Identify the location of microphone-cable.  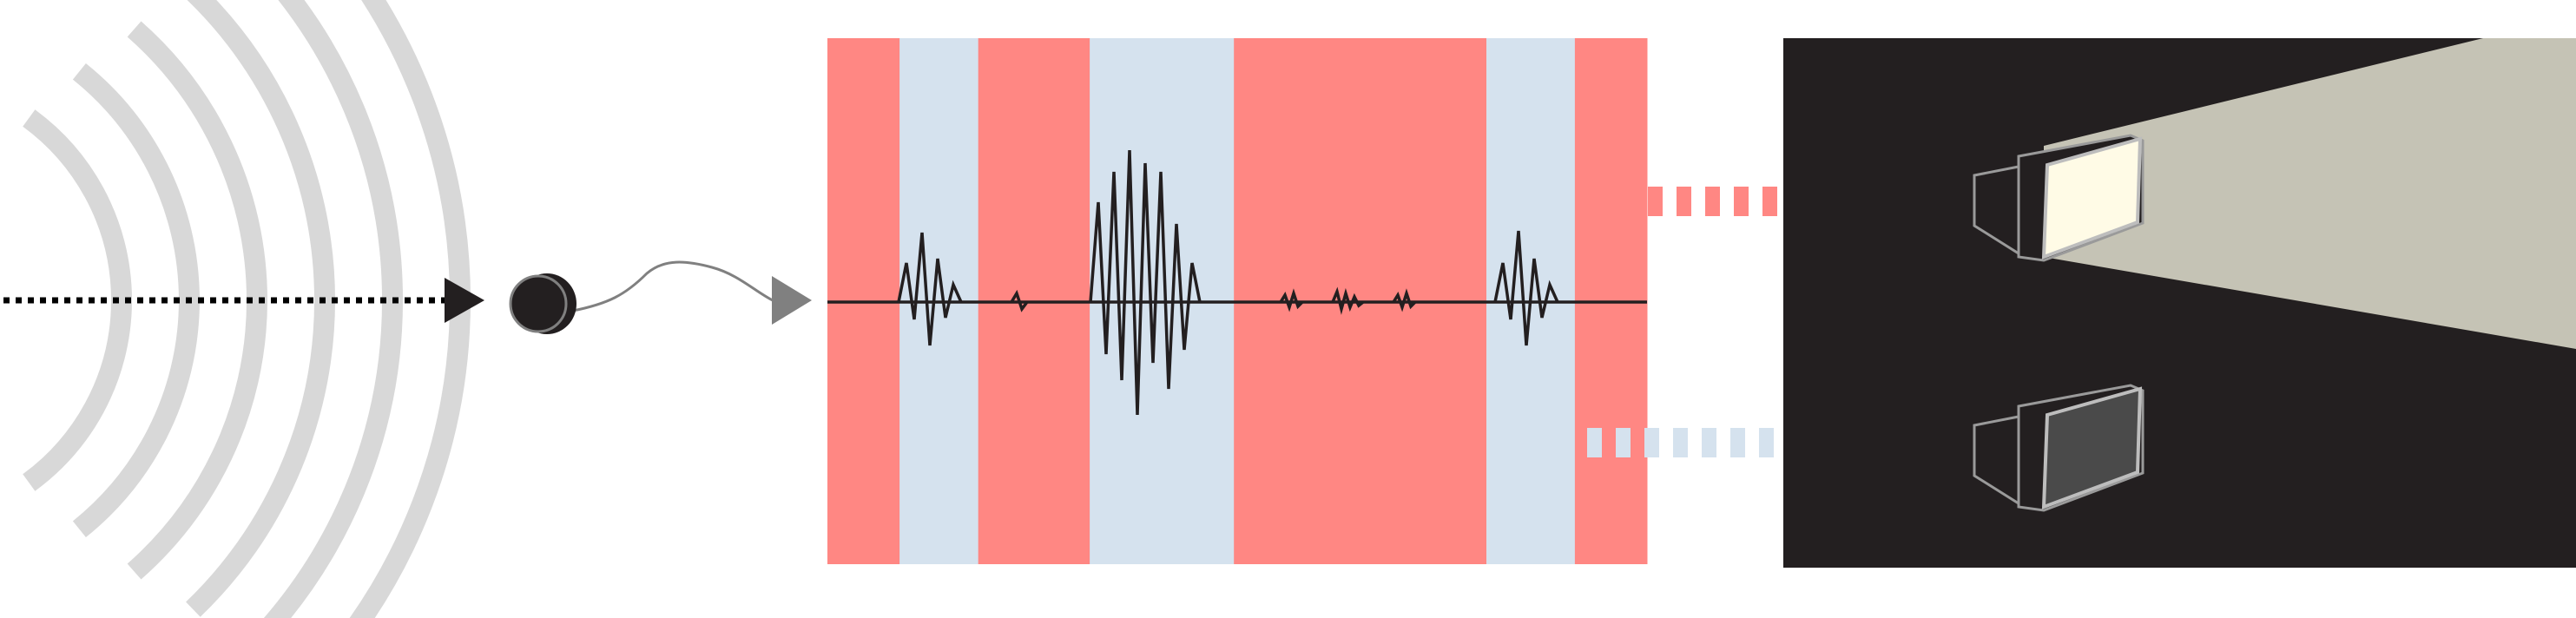
(673, 286).